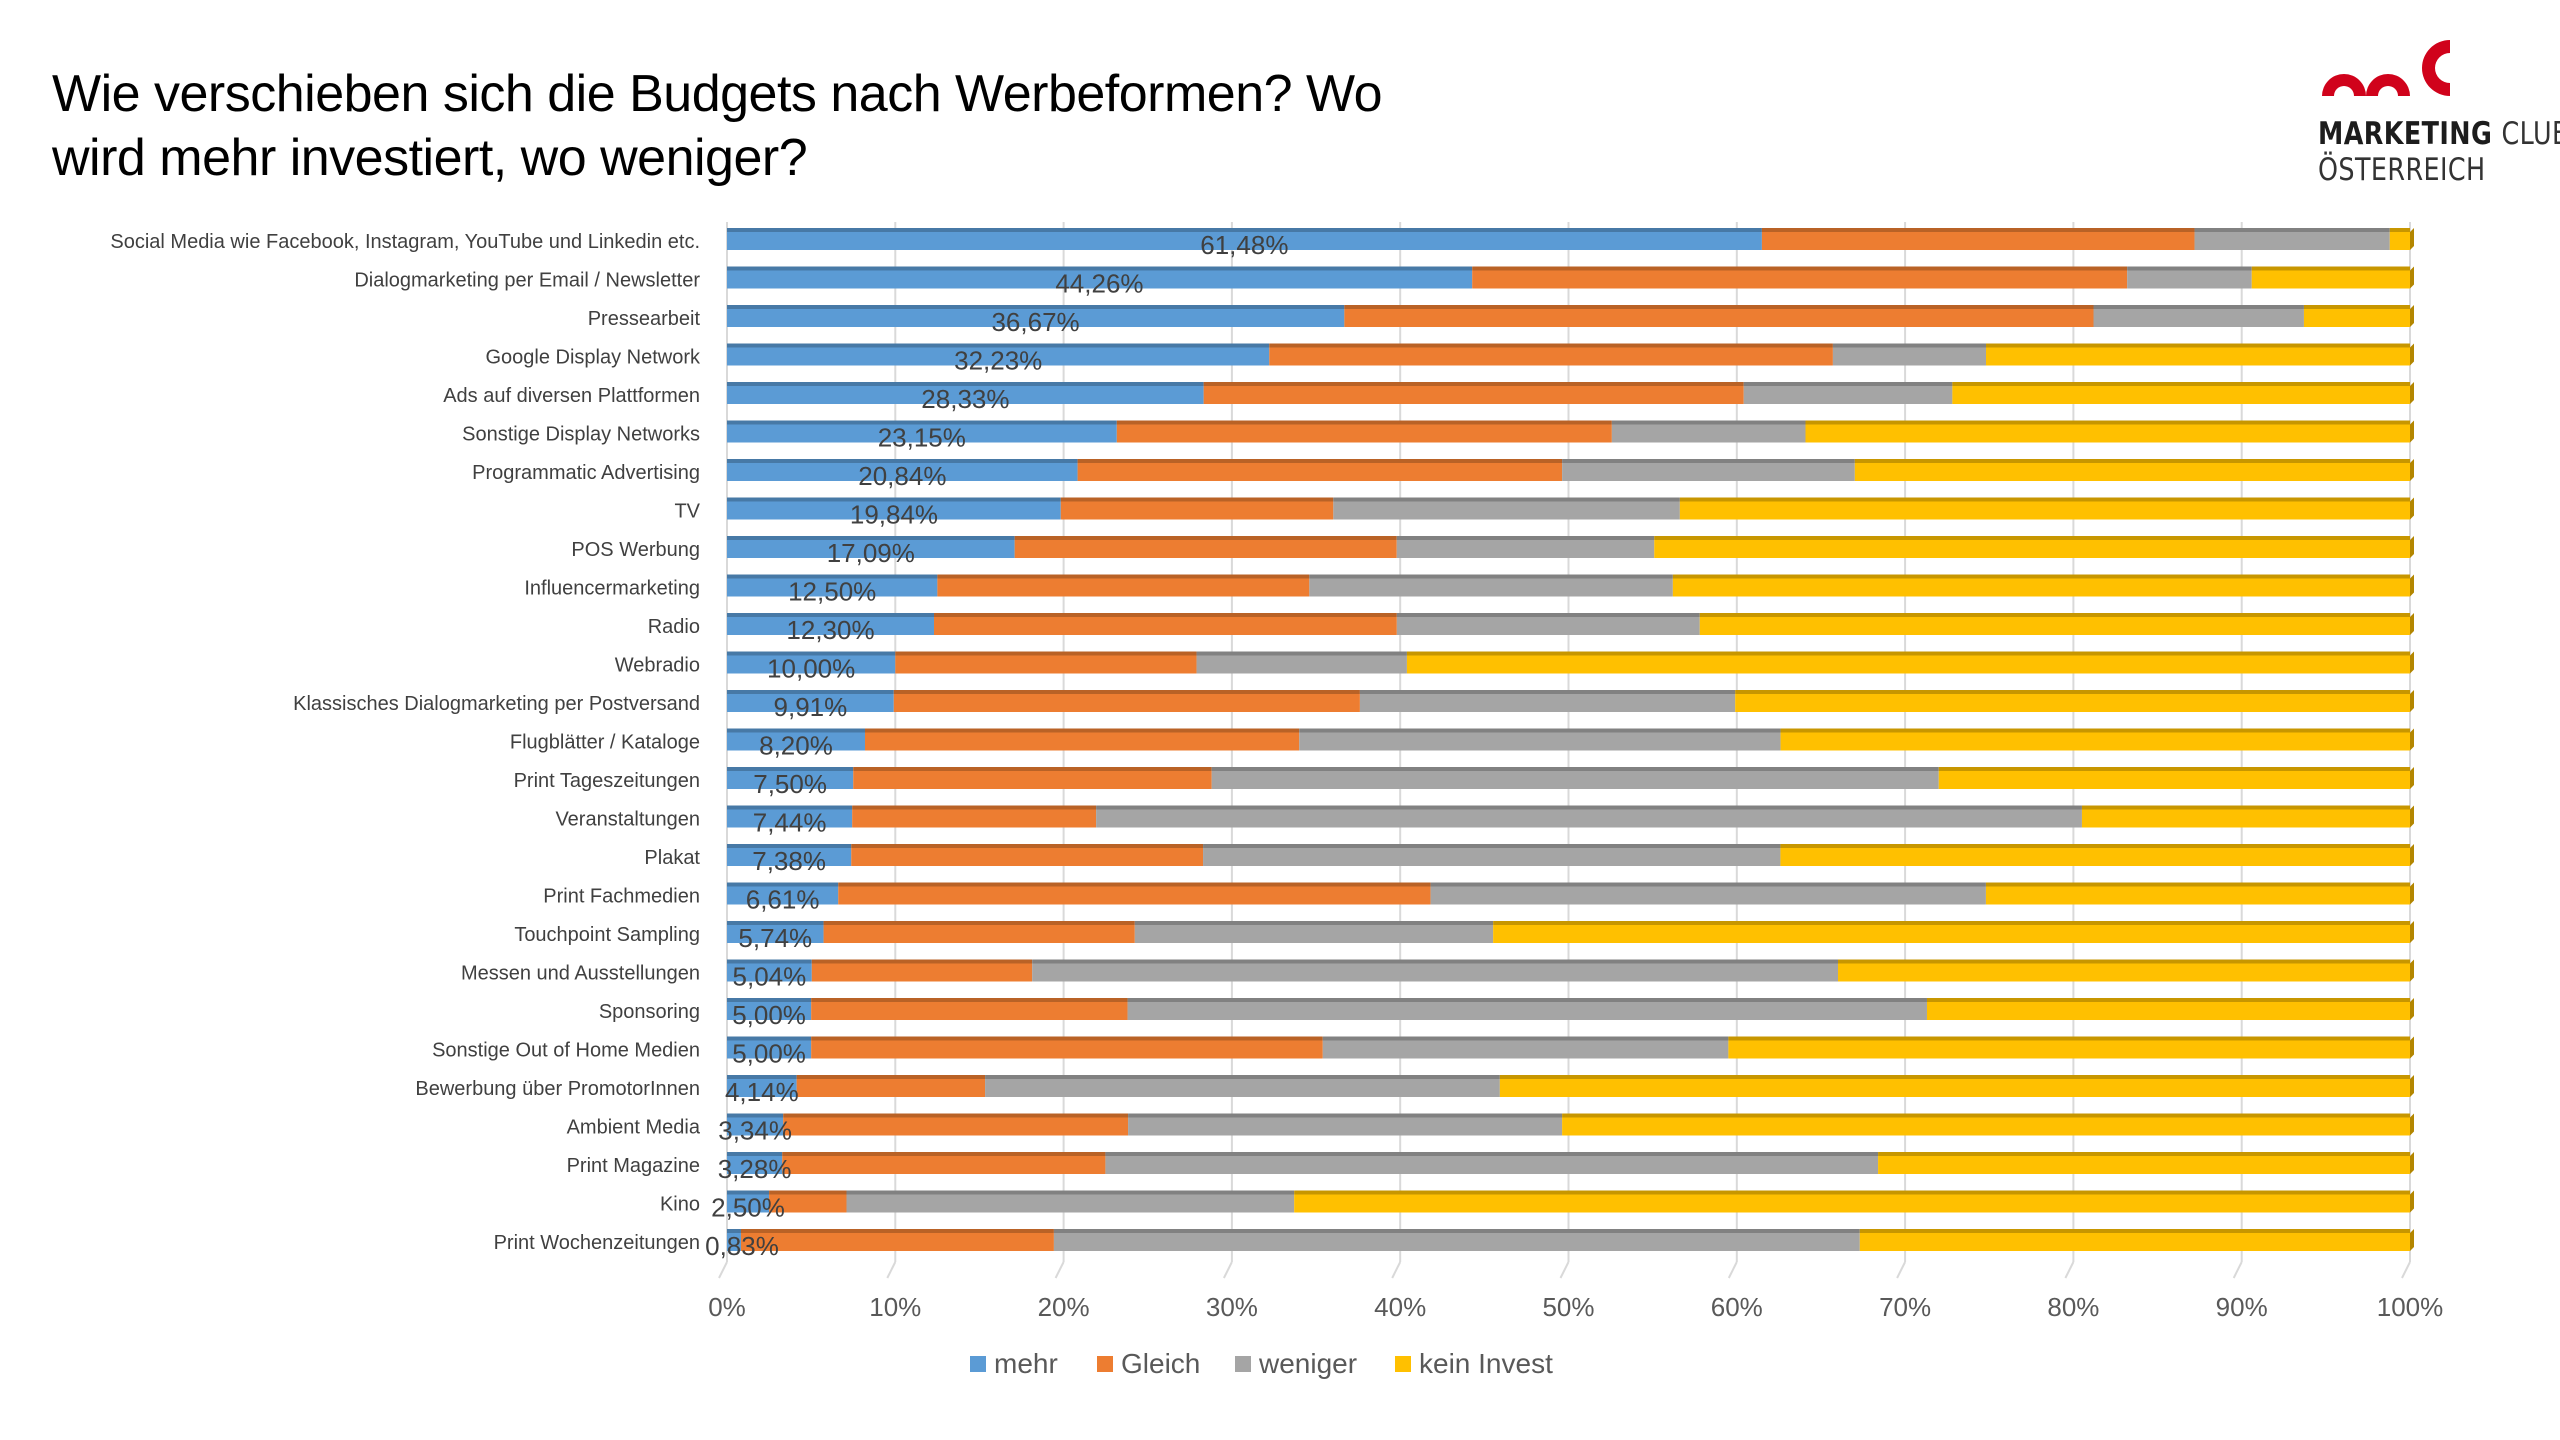 The width and height of the screenshot is (2560, 1440). Describe the element at coordinates (674, 627) in the screenshot. I see `category-label: Radio` at that location.